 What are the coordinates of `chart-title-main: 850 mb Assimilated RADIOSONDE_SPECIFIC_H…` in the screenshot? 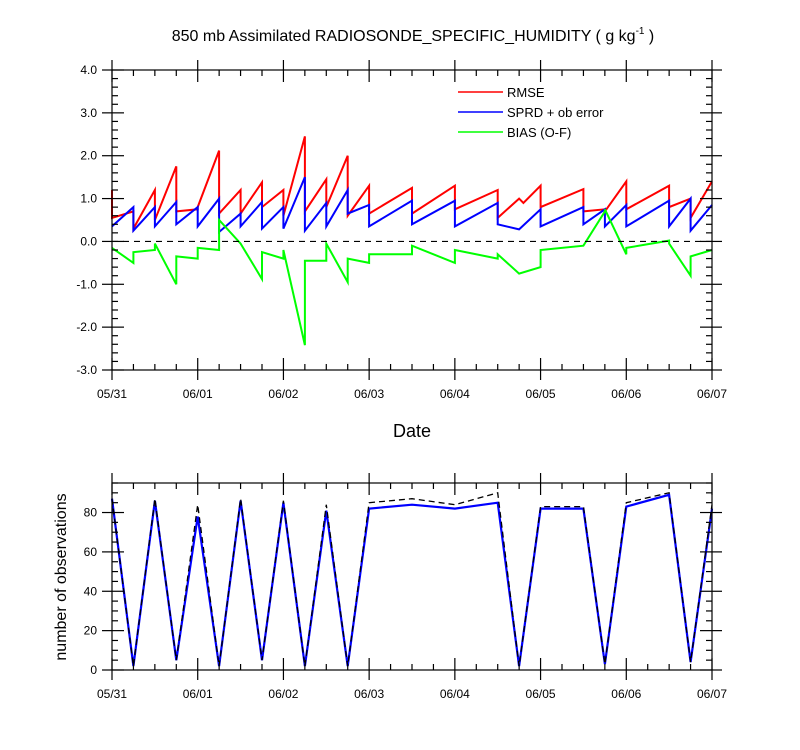 It's located at (404, 36).